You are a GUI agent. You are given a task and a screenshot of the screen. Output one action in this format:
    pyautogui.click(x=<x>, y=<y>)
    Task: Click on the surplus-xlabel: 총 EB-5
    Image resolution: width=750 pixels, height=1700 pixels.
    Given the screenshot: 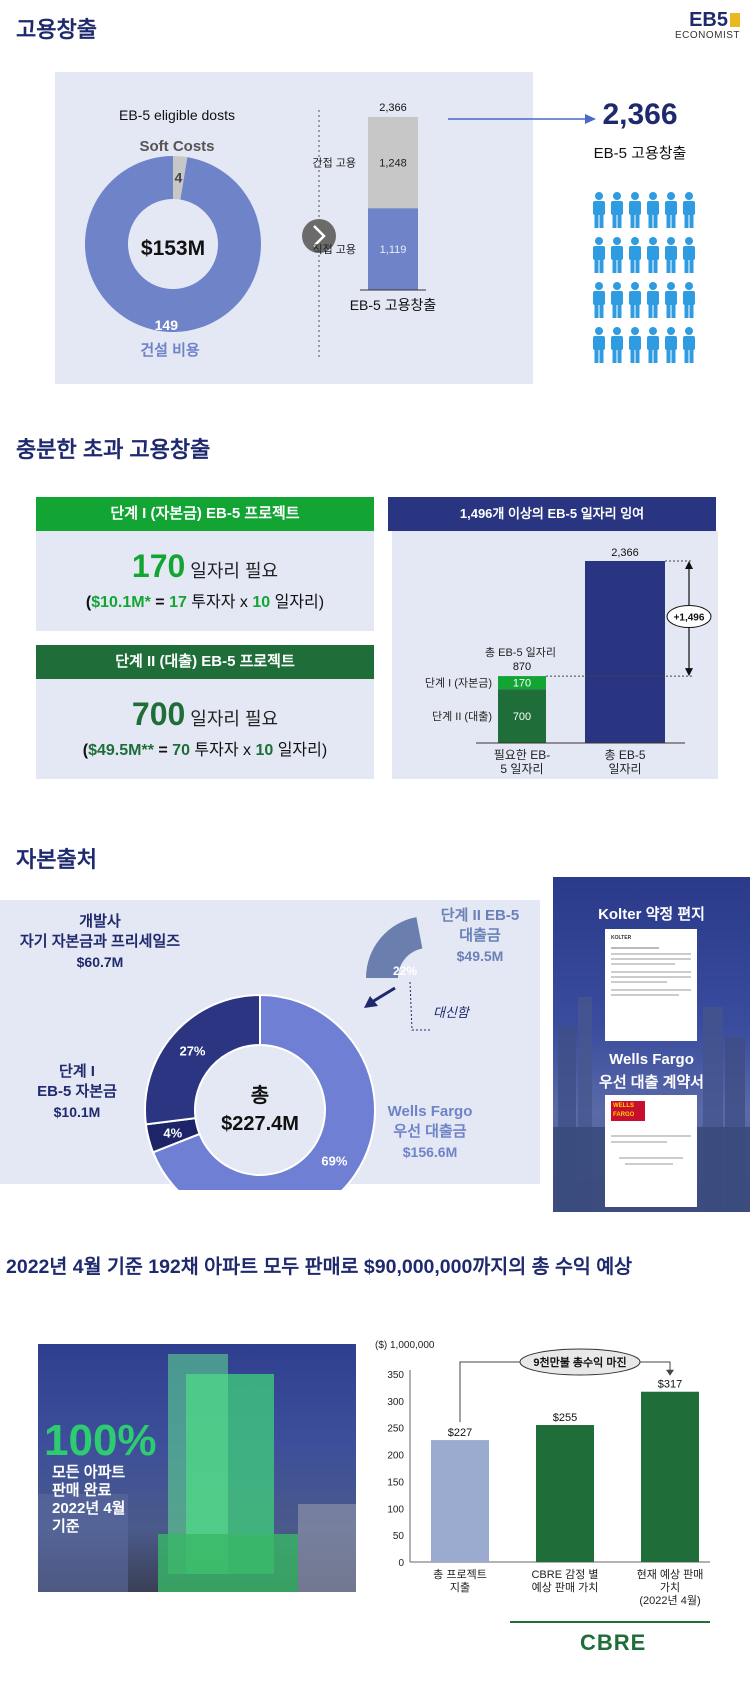 What is the action you would take?
    pyautogui.click(x=624, y=755)
    